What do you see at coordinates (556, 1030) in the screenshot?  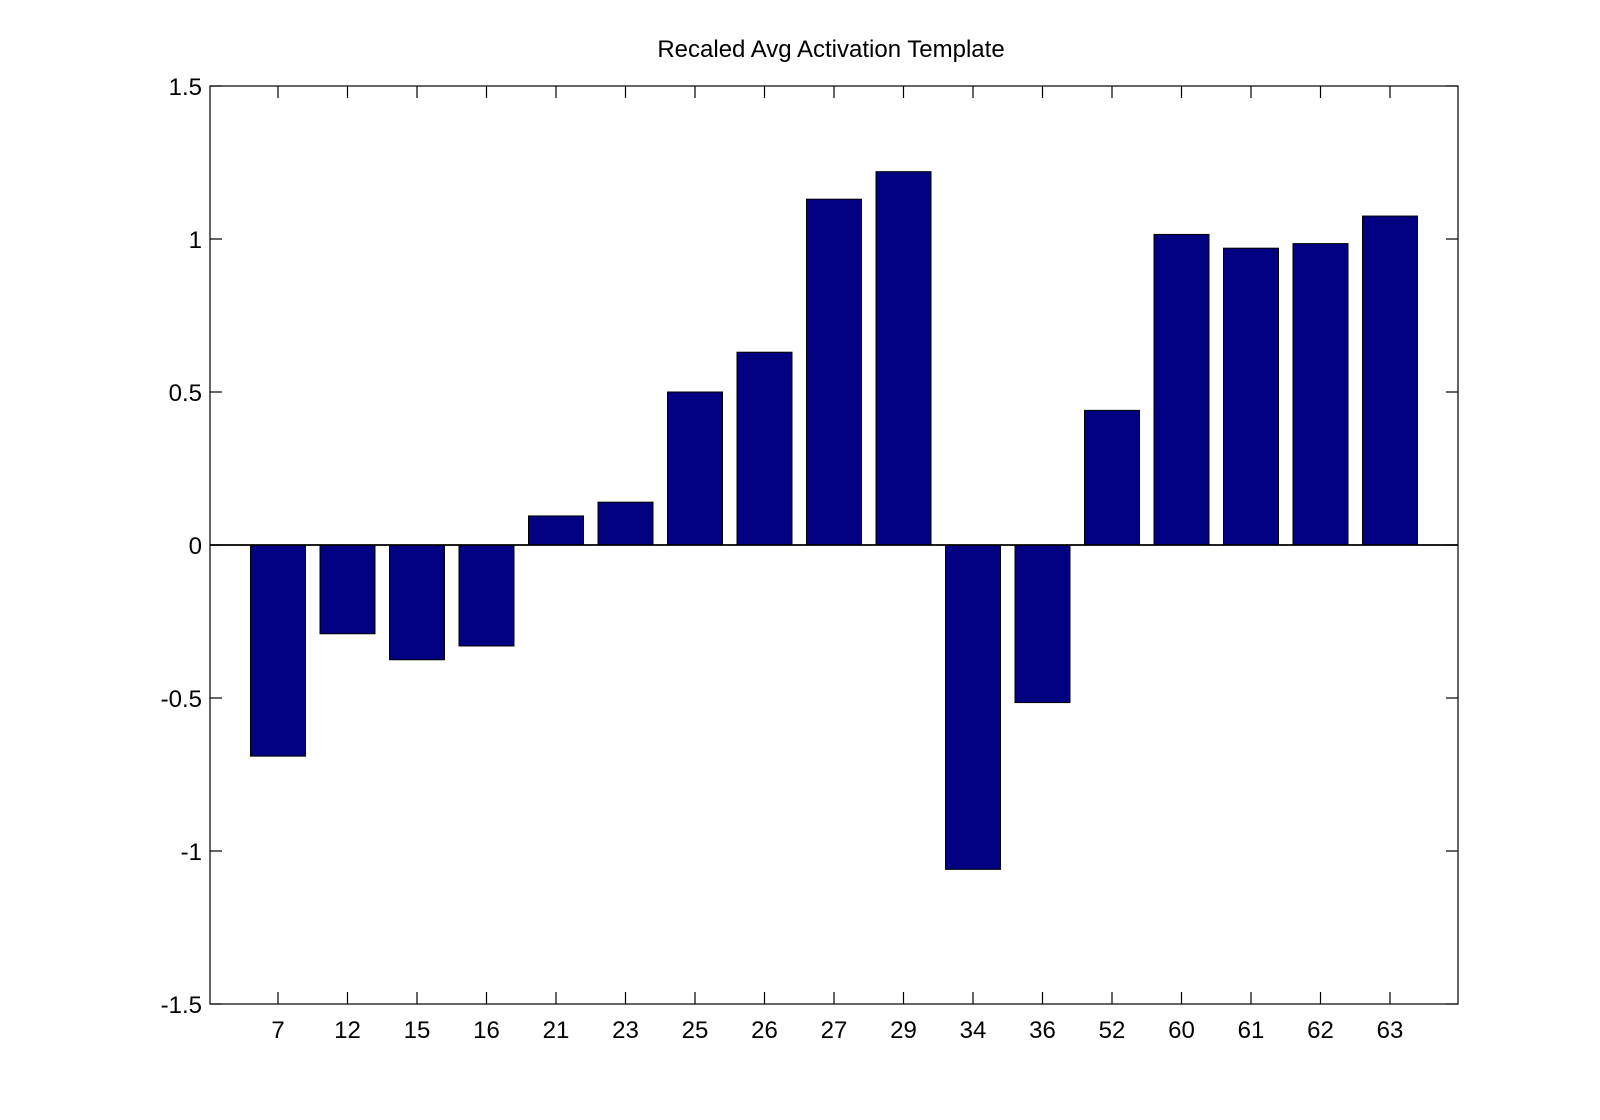 I see `x-tick-label: 21` at bounding box center [556, 1030].